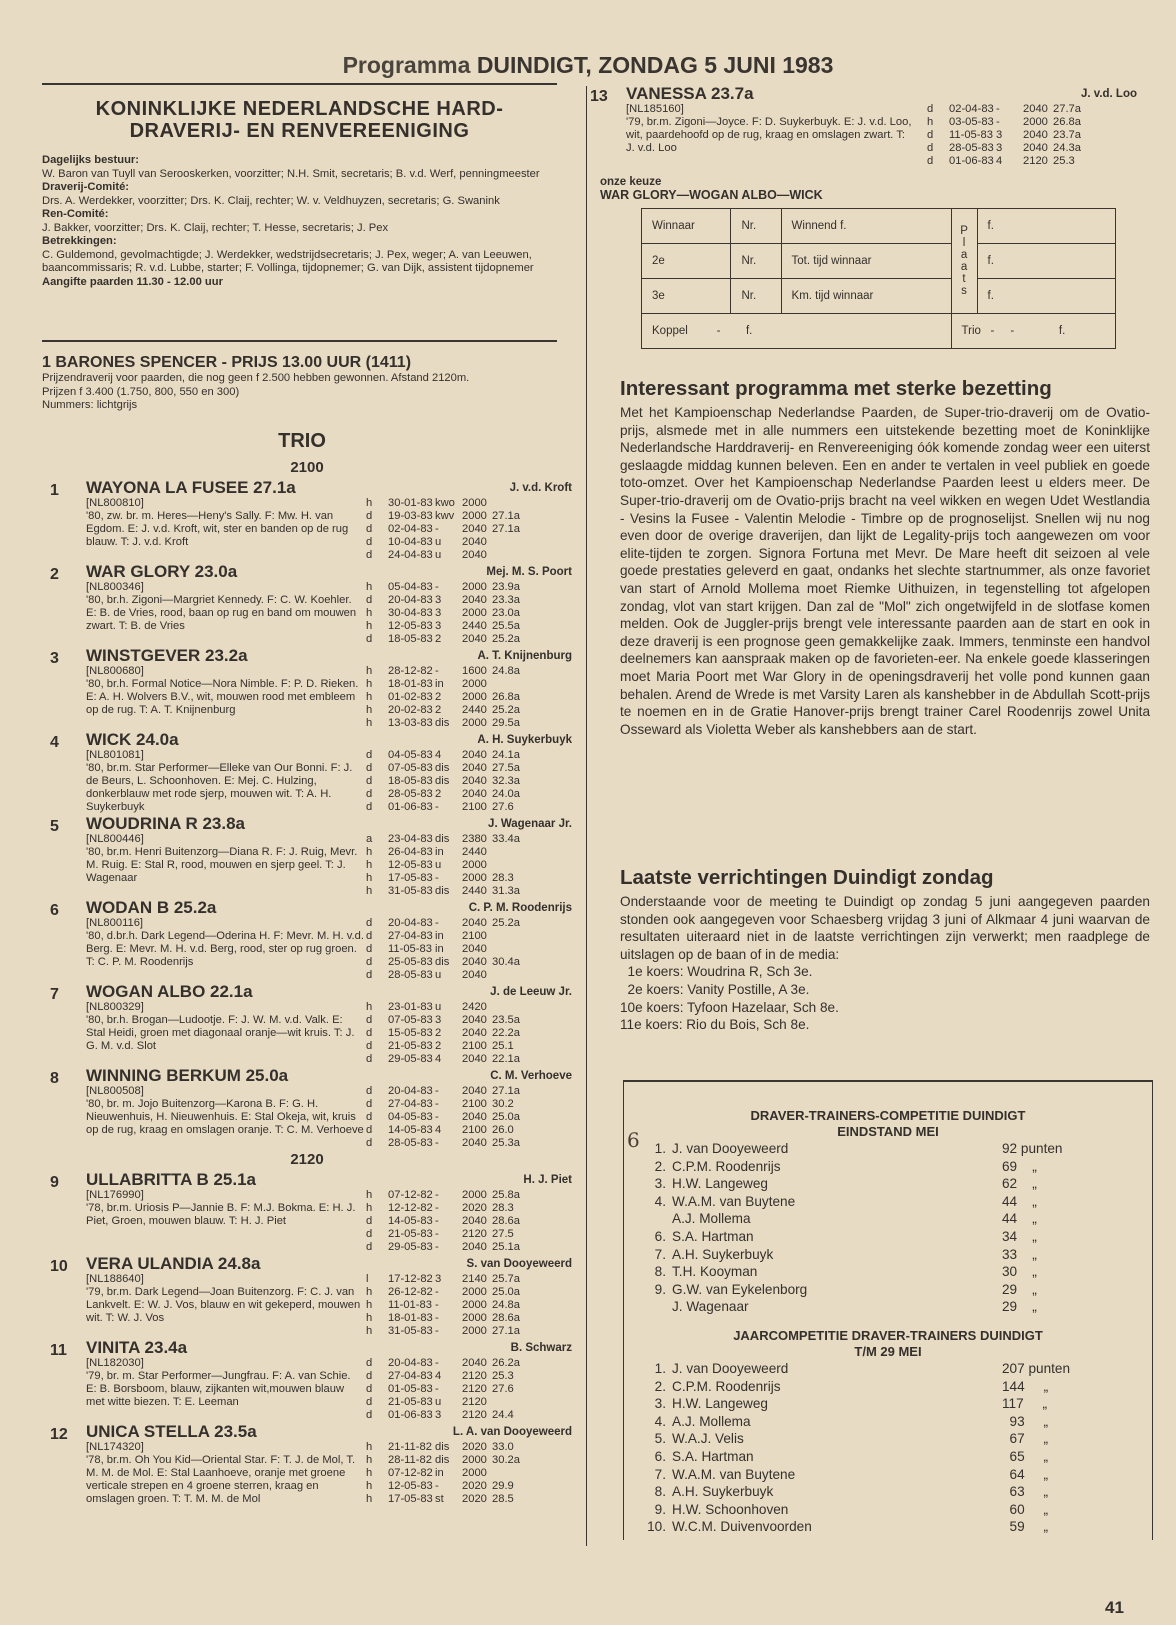  Describe the element at coordinates (1108, 94) in the screenshot. I see `trainer-name: J. v.d. Loo` at that location.